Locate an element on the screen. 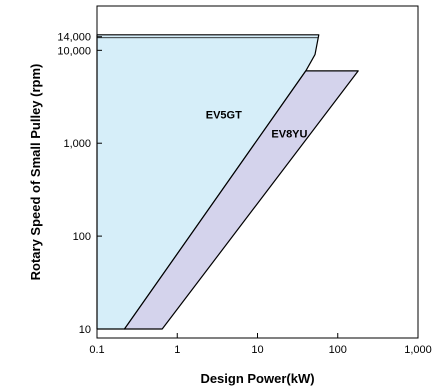  x-tick-label: 0.1 is located at coordinates (96, 350).